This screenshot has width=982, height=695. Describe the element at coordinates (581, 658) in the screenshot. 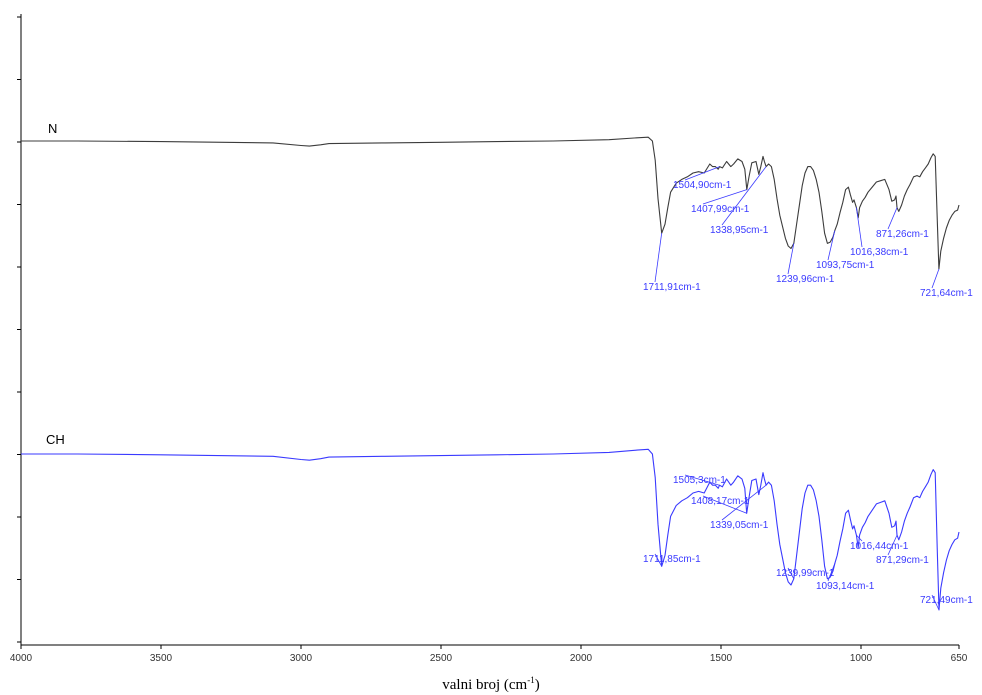

I see `x-tick-label: 2000` at that location.